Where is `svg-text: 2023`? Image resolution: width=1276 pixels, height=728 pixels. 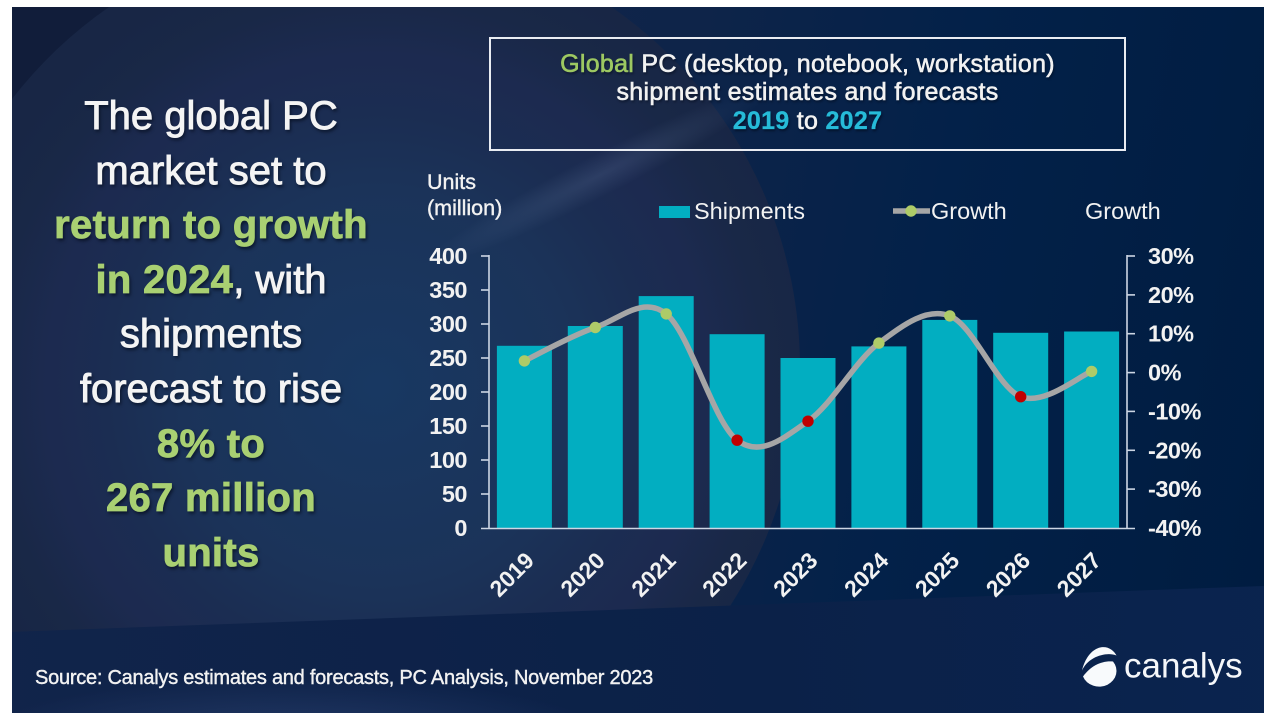 svg-text: 2023 is located at coordinates (795, 574).